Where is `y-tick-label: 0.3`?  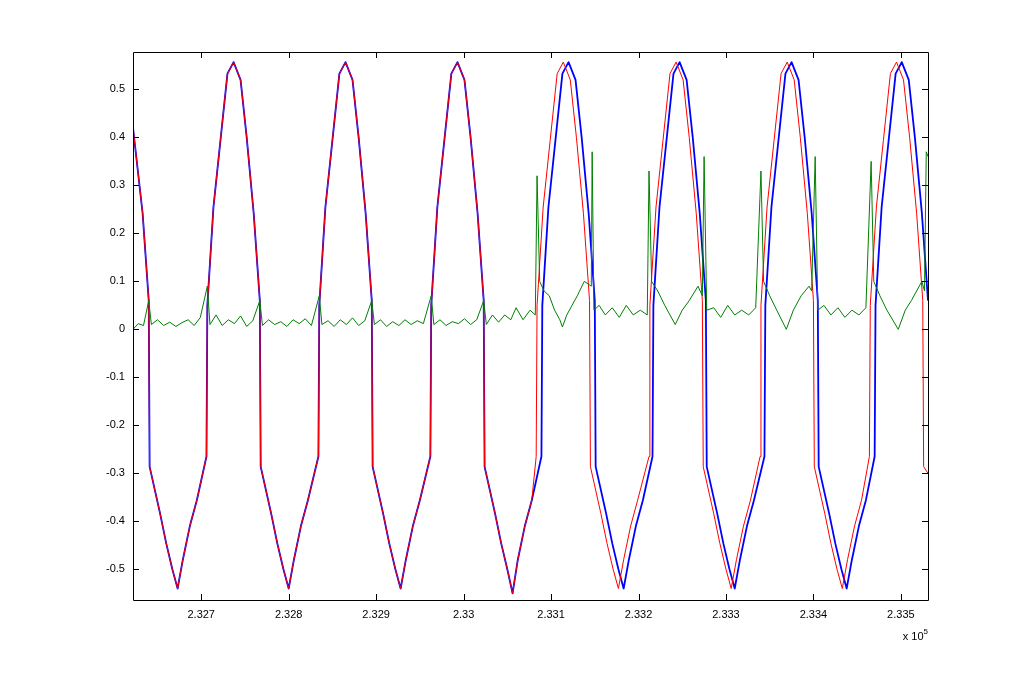
y-tick-label: 0.3 is located at coordinates (117, 184).